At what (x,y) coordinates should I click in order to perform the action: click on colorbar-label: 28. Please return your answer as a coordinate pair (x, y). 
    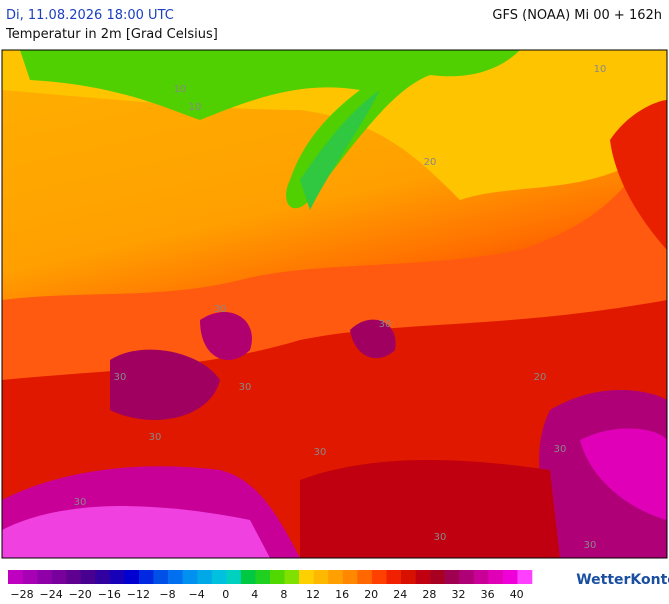
    Looking at the image, I should click on (429, 594).